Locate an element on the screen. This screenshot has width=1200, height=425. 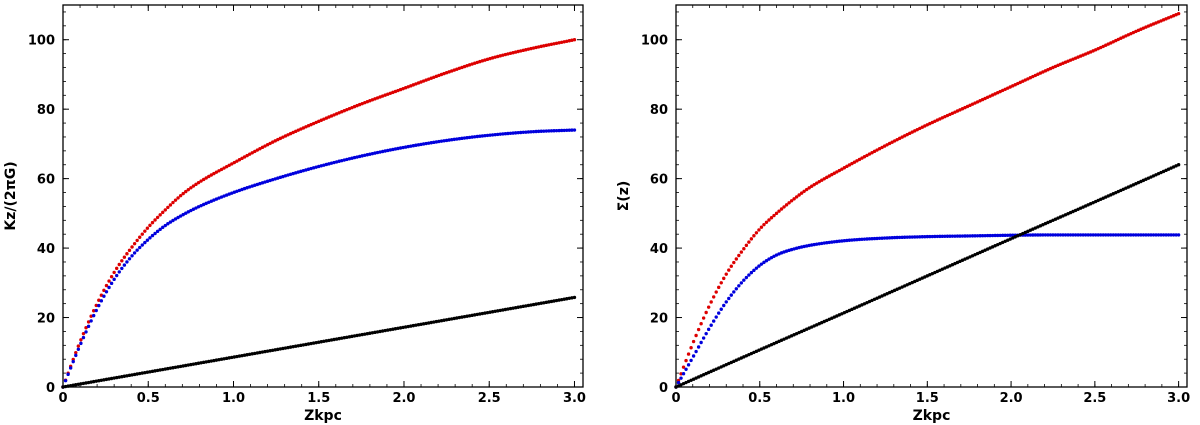
x-tick-label: 1.5 is located at coordinates (927, 398).